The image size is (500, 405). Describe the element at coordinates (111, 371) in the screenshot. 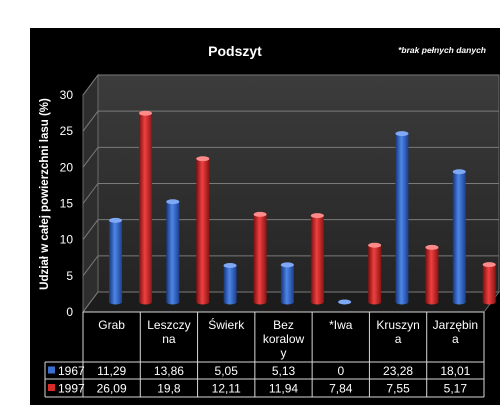

I see `data-value-1967: 11,29` at that location.